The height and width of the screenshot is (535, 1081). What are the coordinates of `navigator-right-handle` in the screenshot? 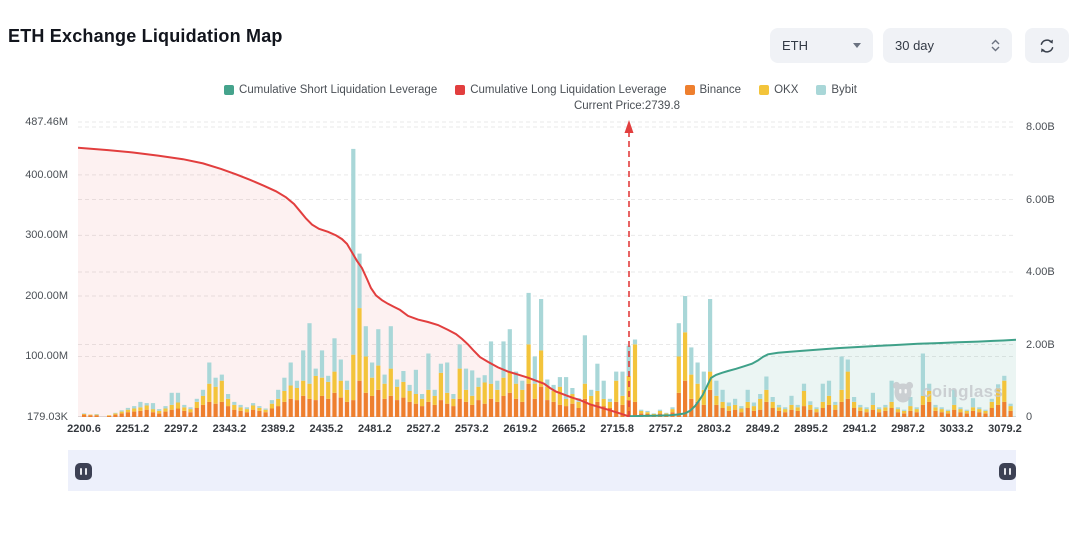 It's located at (1007, 471).